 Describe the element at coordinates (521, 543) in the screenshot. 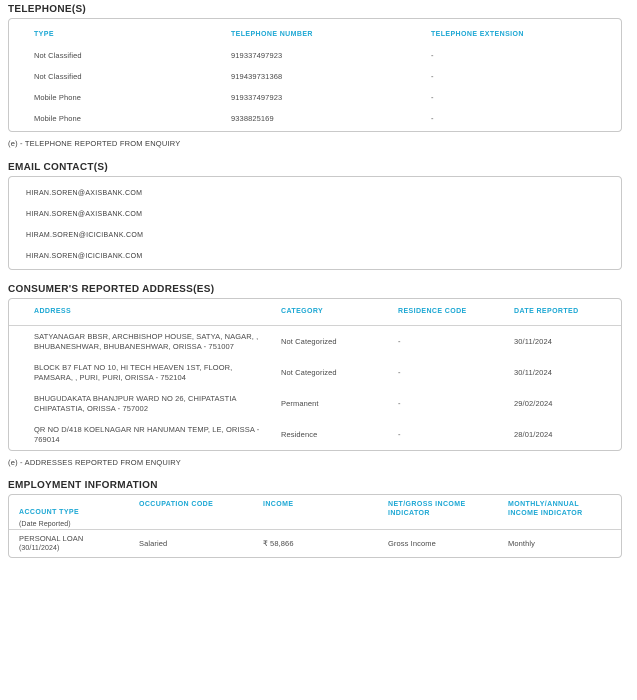

I see `monthly-annual-income-indicator-value: Monthly` at that location.